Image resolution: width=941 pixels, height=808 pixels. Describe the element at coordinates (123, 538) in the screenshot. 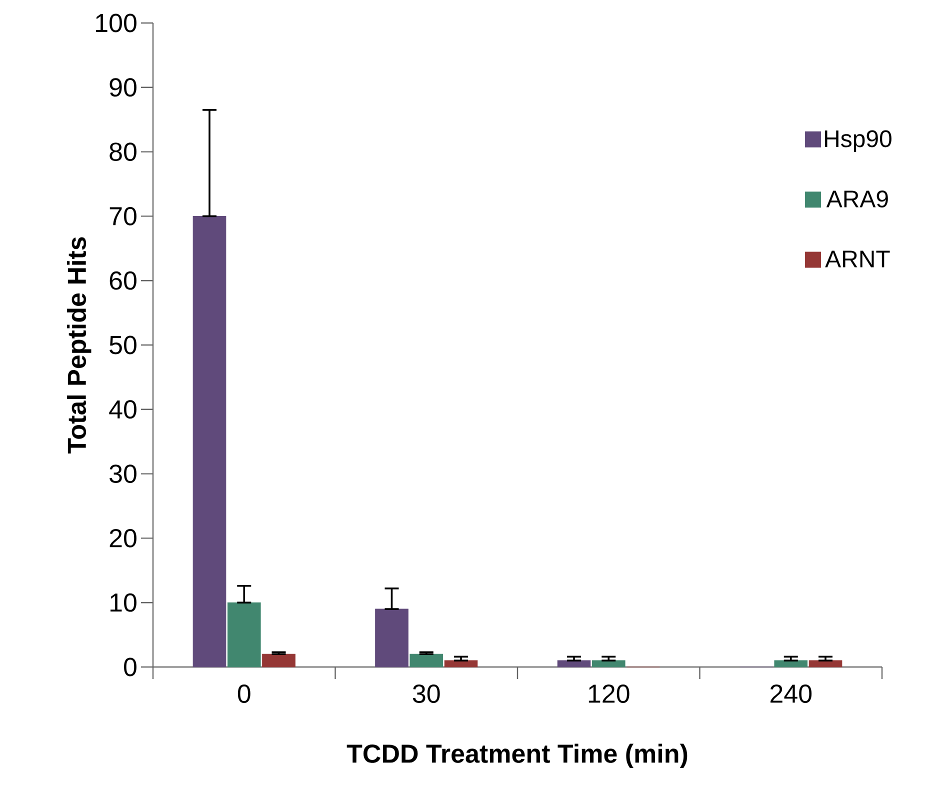

I see `y-tick-label: 20` at that location.